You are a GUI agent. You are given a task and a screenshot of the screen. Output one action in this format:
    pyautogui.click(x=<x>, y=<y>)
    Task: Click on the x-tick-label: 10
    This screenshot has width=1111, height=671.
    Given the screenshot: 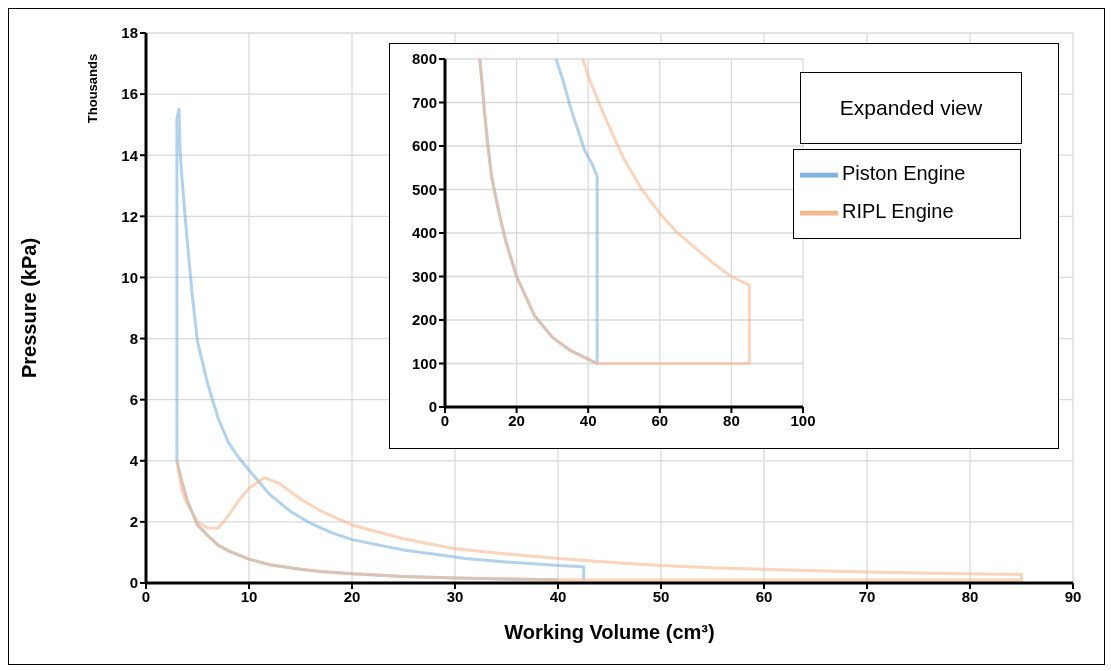 What is the action you would take?
    pyautogui.click(x=249, y=596)
    